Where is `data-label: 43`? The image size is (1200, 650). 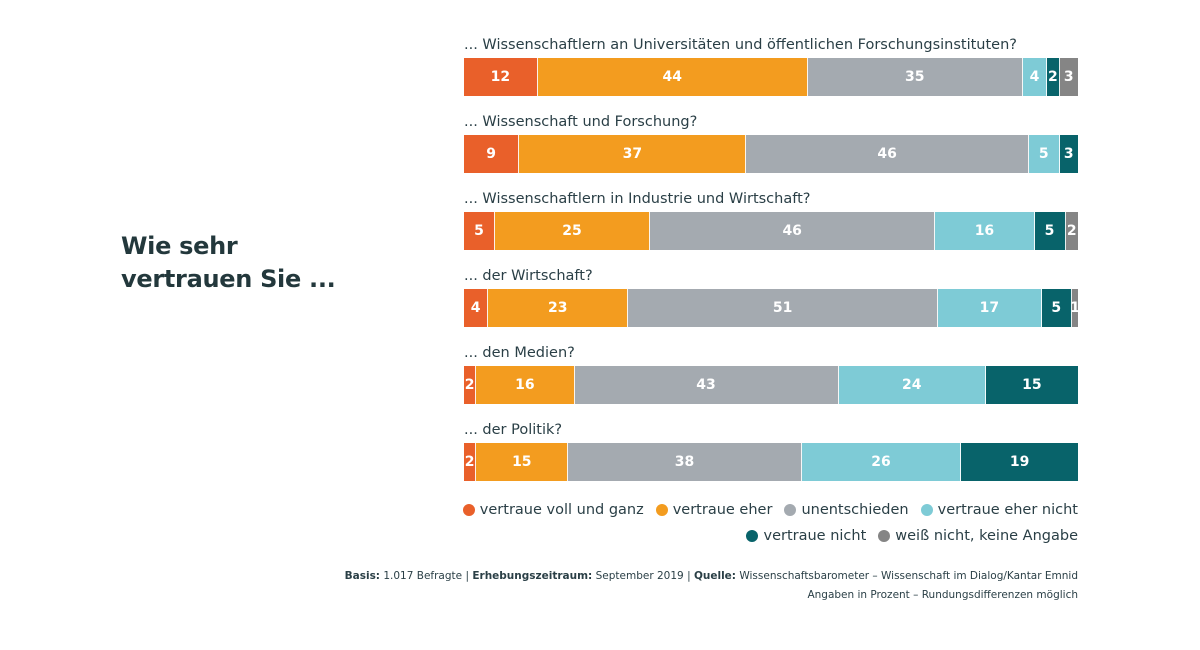 data-label: 43 is located at coordinates (706, 385).